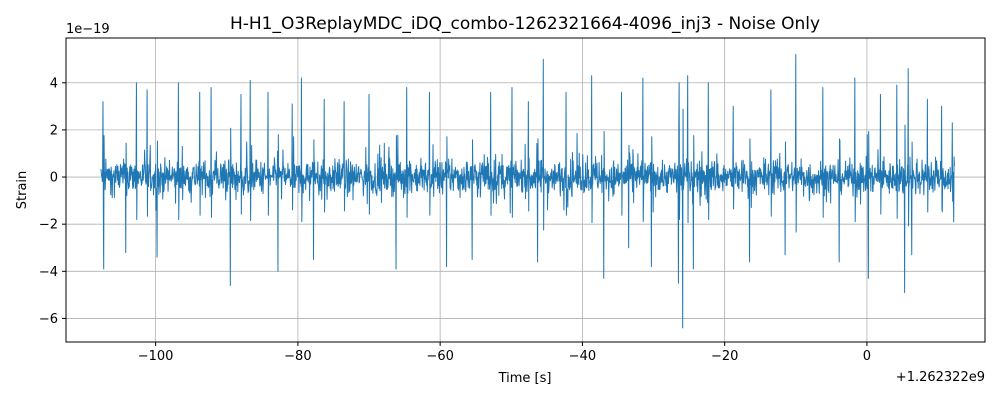 The image size is (1000, 400). What do you see at coordinates (582, 356) in the screenshot?
I see `x-tick-label: −40` at bounding box center [582, 356].